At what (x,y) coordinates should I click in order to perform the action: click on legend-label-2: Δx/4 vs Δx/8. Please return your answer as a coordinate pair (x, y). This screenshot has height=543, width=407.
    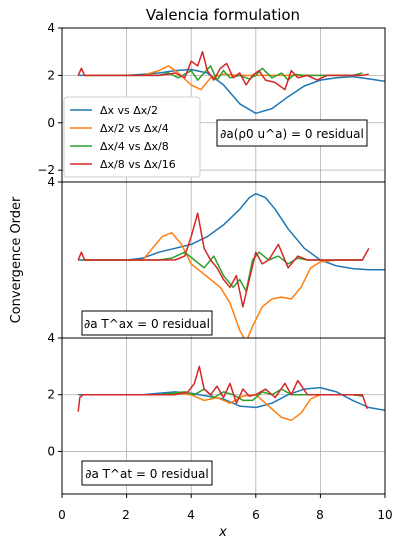
    Looking at the image, I should click on (134, 146).